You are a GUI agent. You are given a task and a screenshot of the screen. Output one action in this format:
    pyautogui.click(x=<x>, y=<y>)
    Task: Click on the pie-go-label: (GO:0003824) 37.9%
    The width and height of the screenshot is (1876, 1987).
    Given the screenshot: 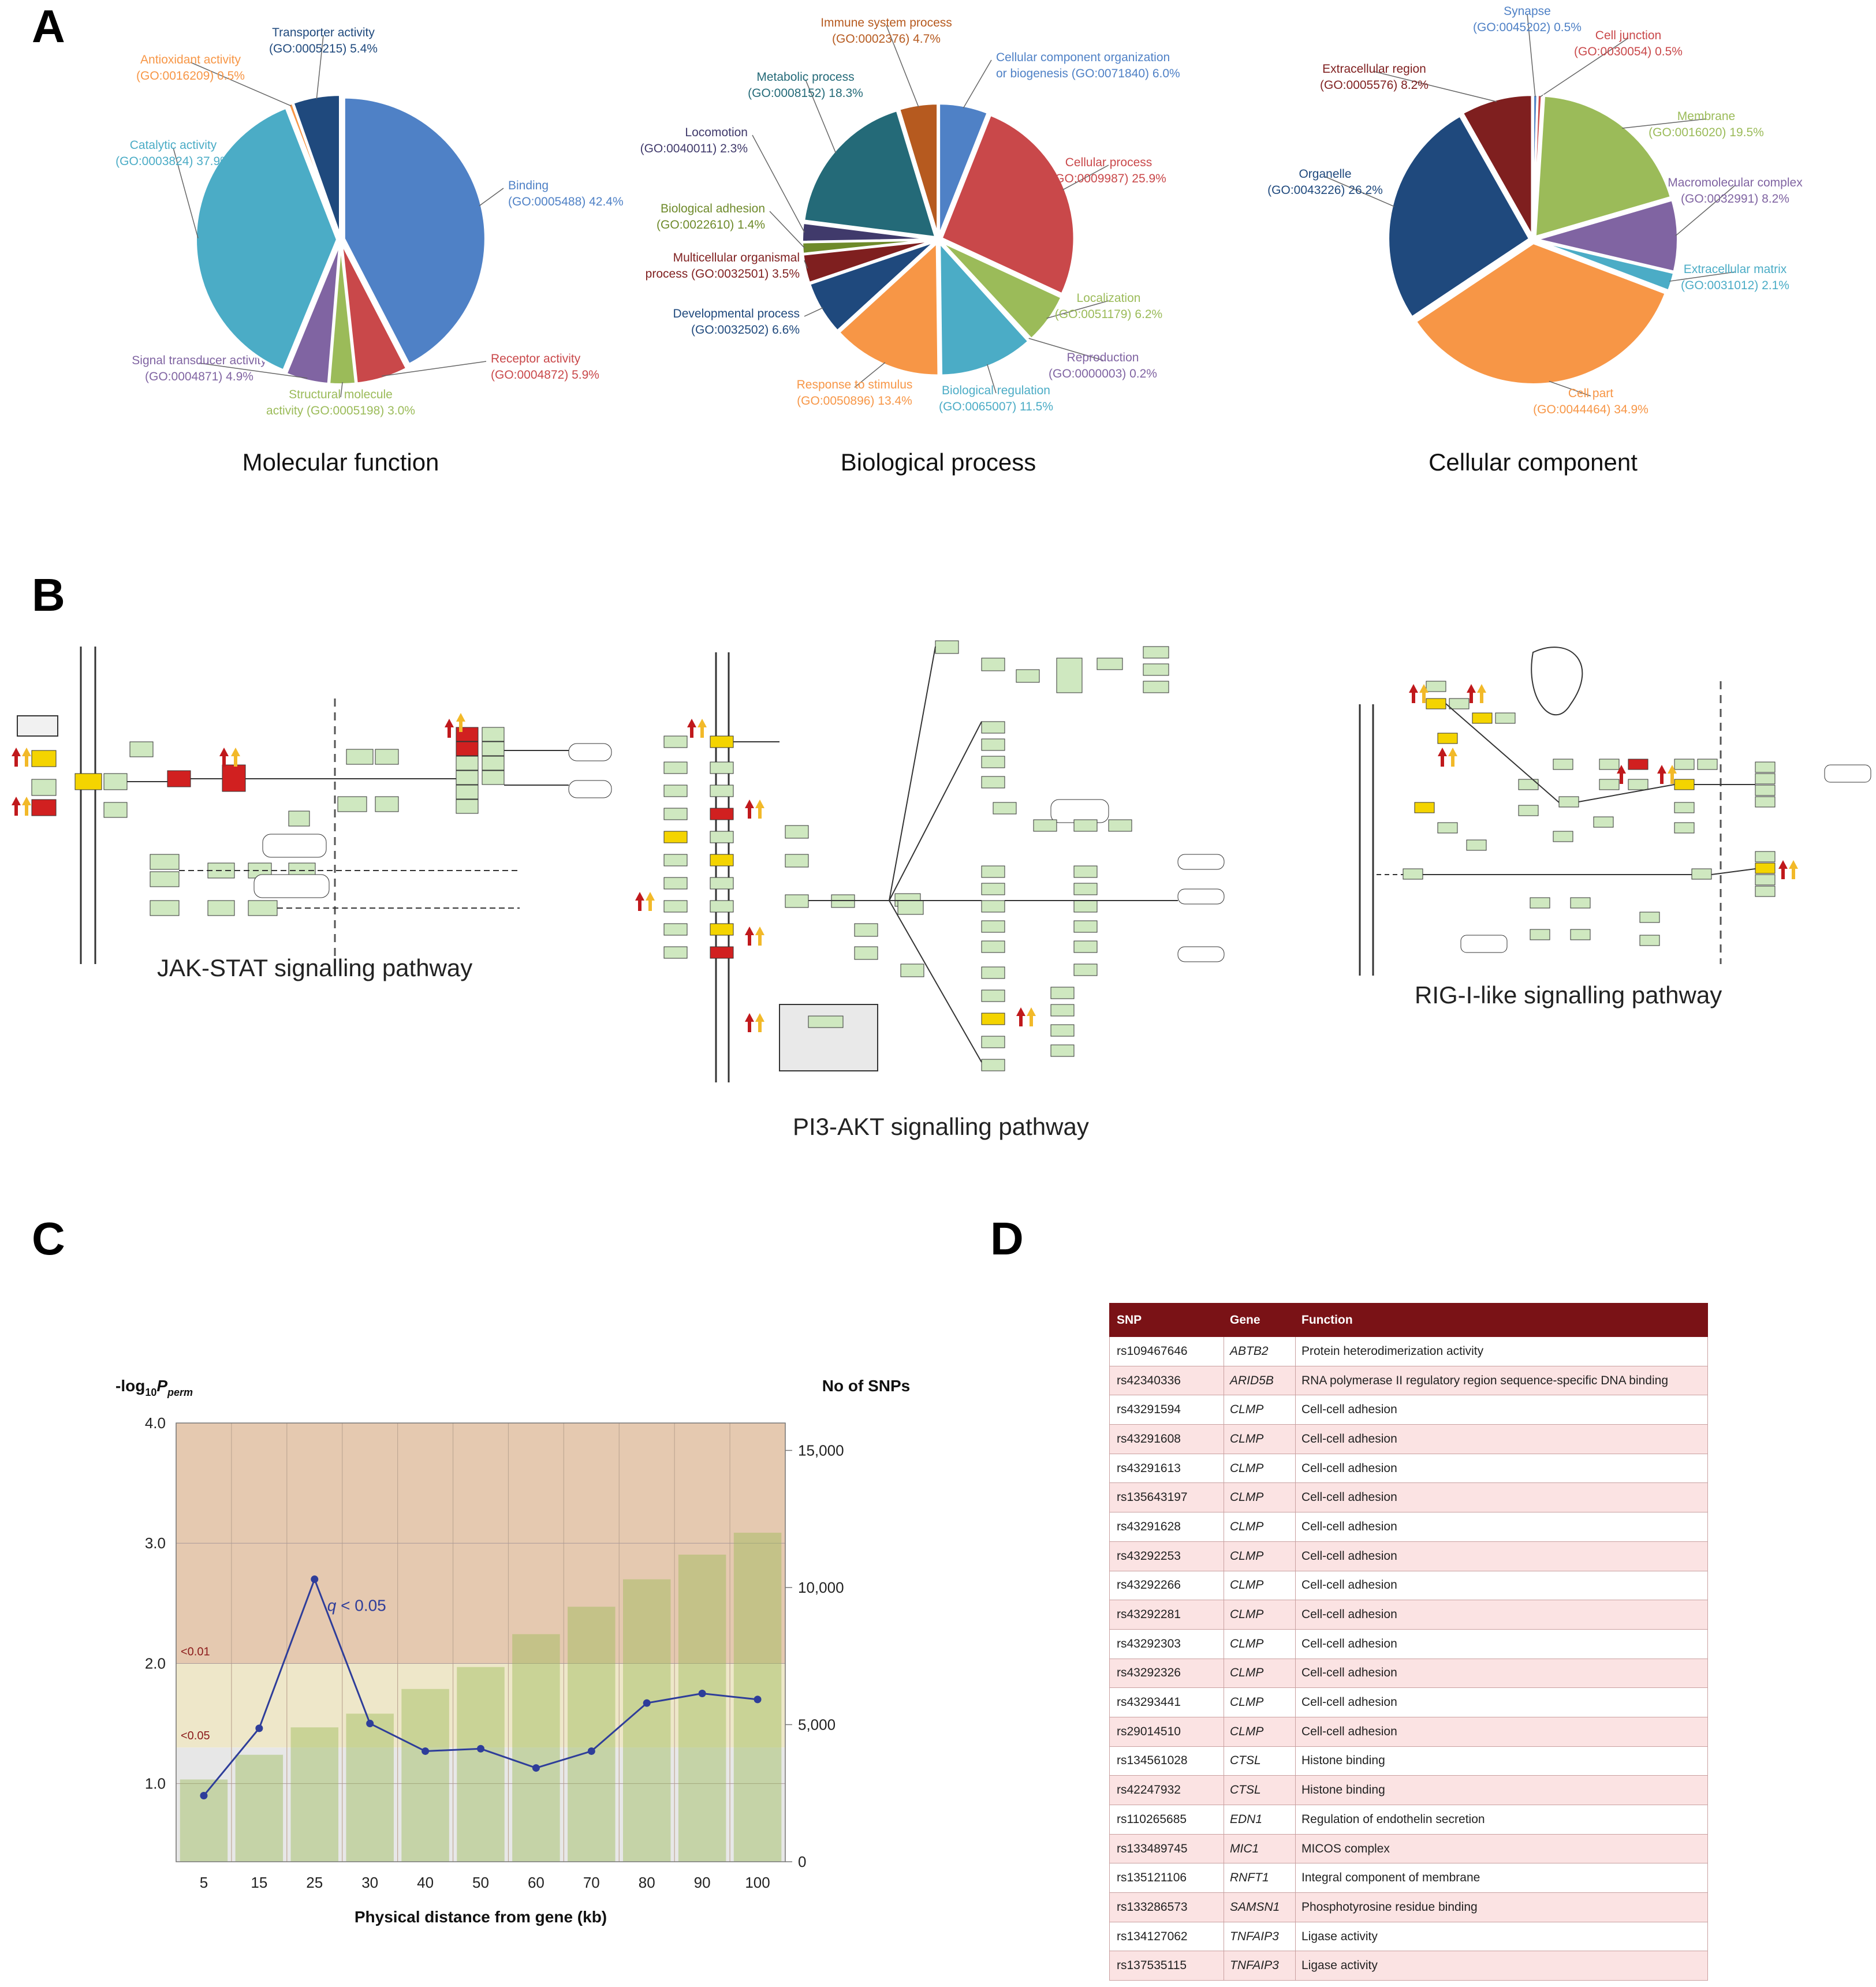 What is the action you would take?
    pyautogui.click(x=173, y=161)
    